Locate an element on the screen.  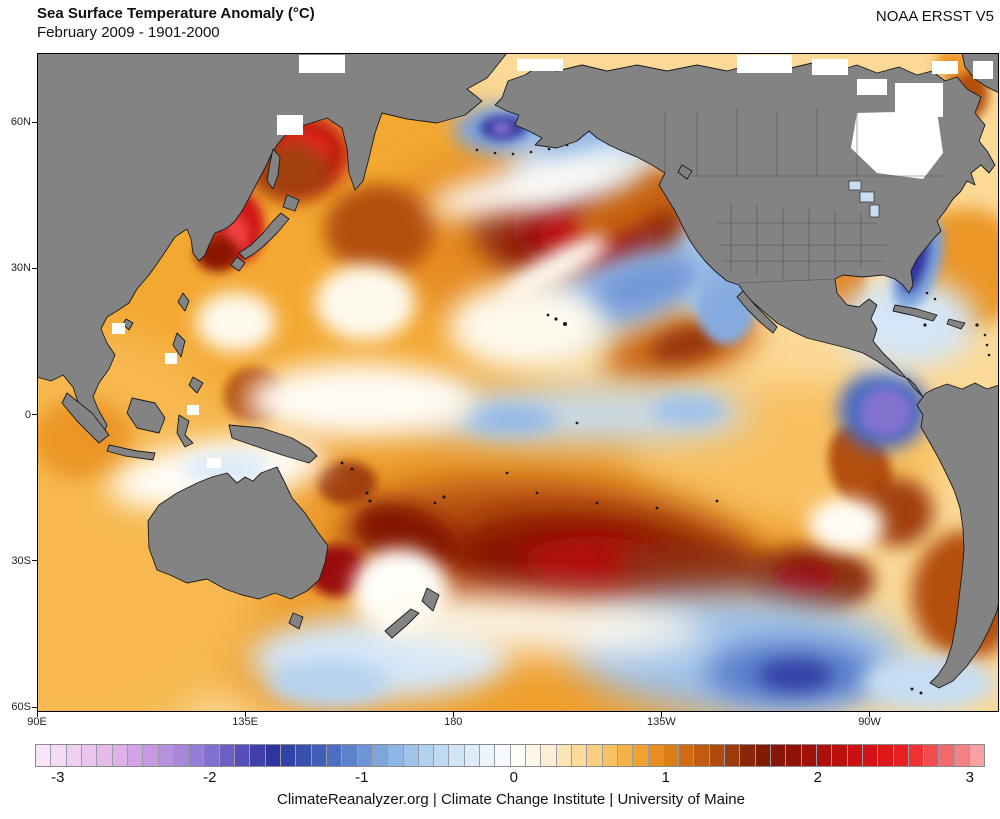
nz-south-island is located at coordinates (402, 623).